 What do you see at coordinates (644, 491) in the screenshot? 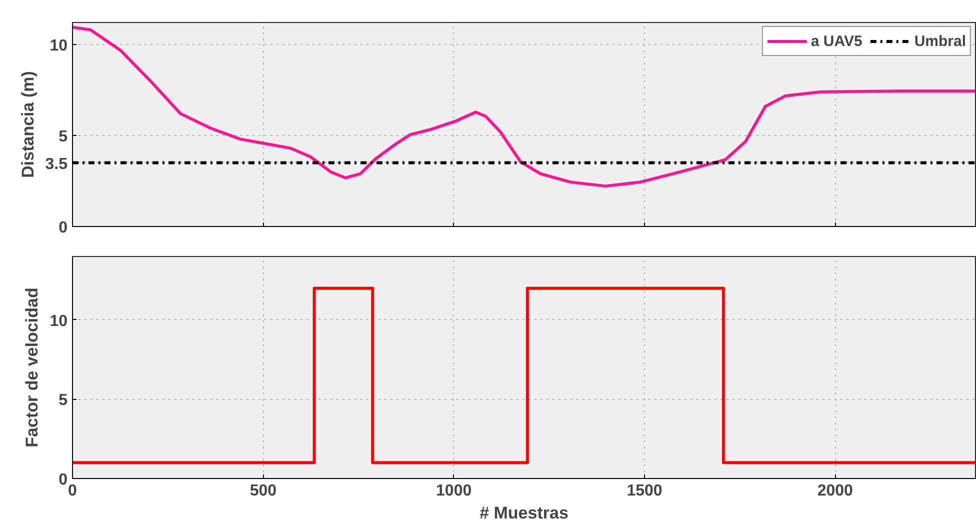
I see `x-tick-label: 1500` at bounding box center [644, 491].